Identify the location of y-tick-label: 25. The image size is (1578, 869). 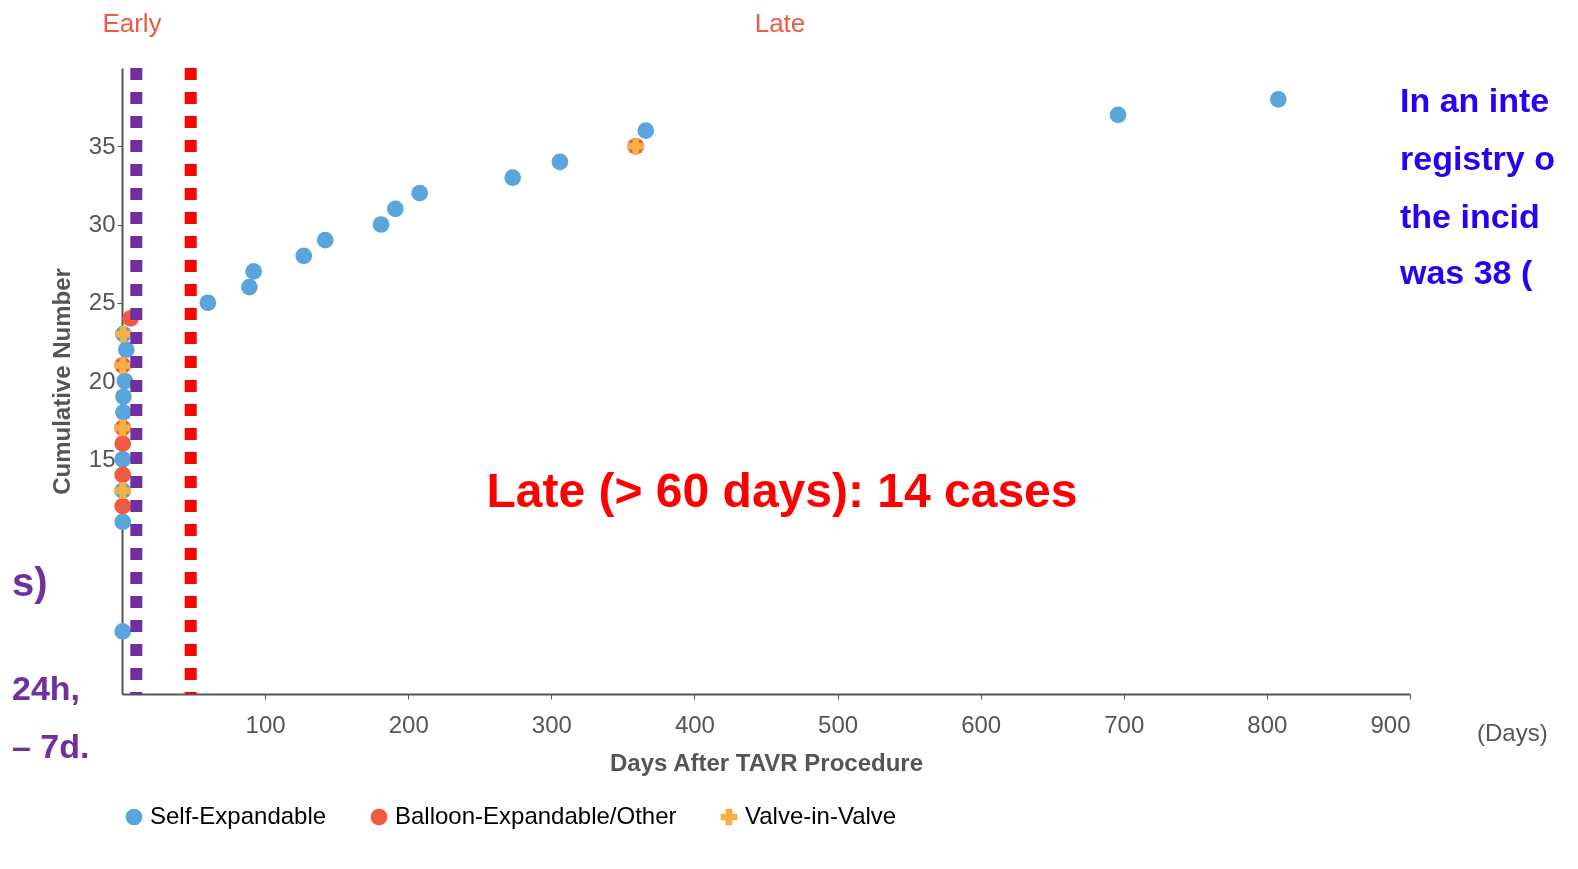
(102, 302).